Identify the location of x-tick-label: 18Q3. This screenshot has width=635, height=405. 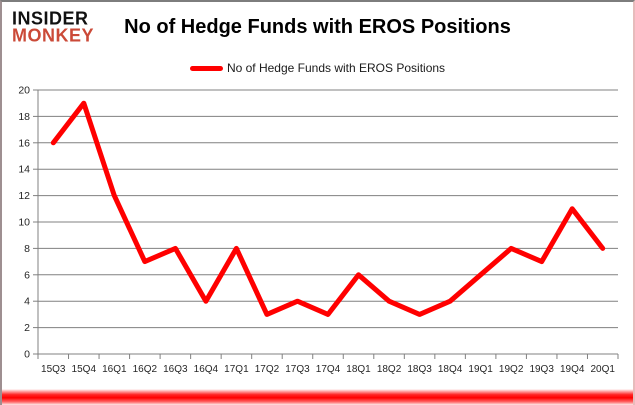
(419, 369).